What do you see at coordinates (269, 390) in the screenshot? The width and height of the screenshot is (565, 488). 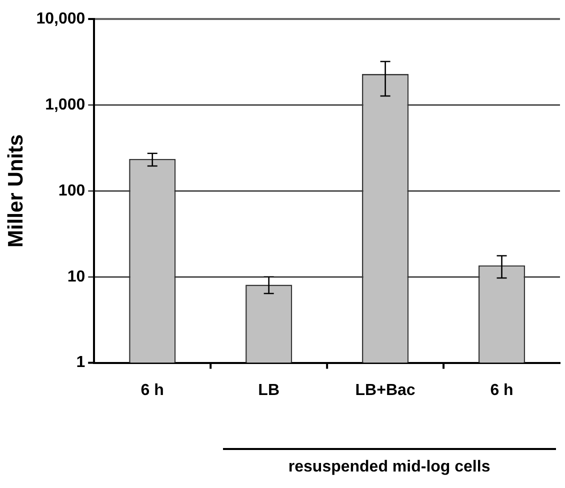 I see `x-tick-label: LB` at bounding box center [269, 390].